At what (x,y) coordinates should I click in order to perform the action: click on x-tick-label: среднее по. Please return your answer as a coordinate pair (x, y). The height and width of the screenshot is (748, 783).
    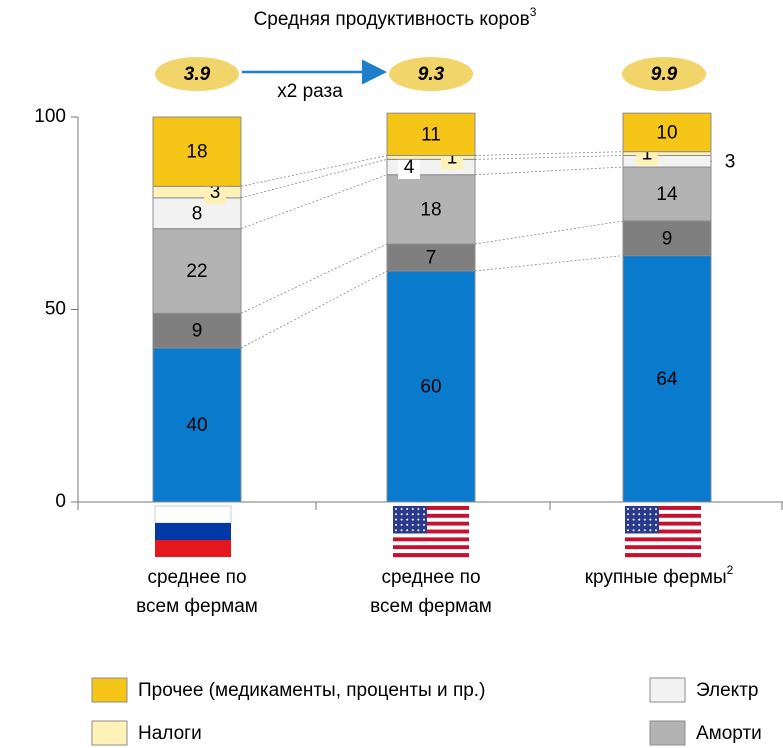
    Looking at the image, I should click on (430, 577).